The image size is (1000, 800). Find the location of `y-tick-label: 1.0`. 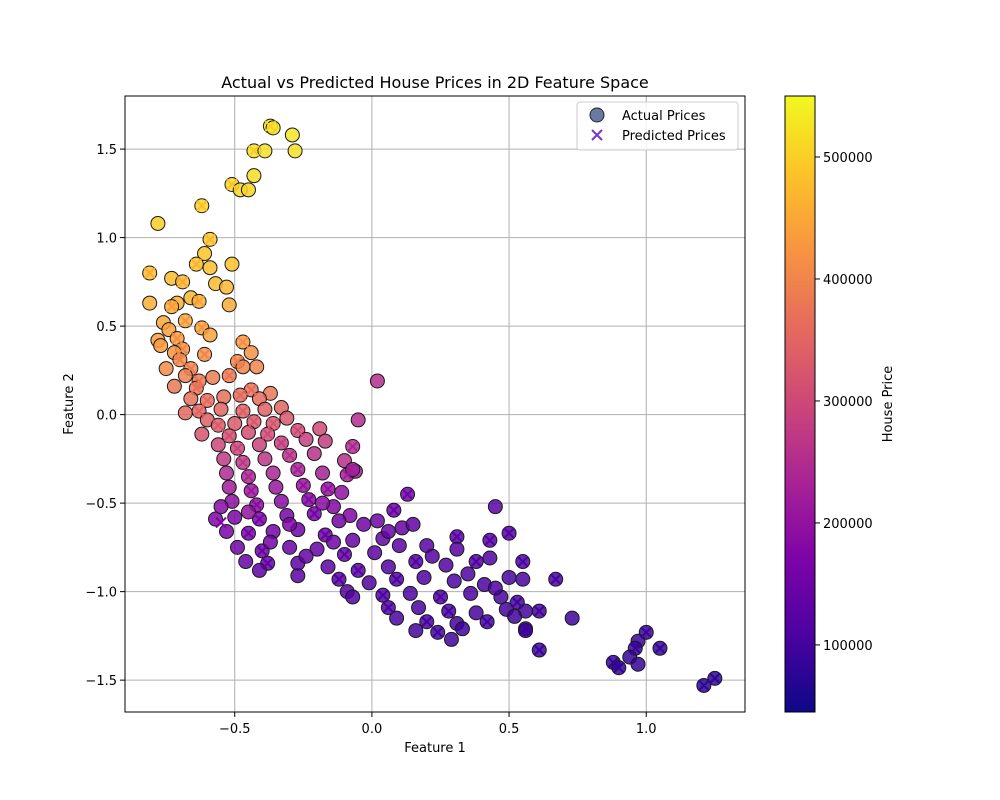

y-tick-label: 1.0 is located at coordinates (106, 239).